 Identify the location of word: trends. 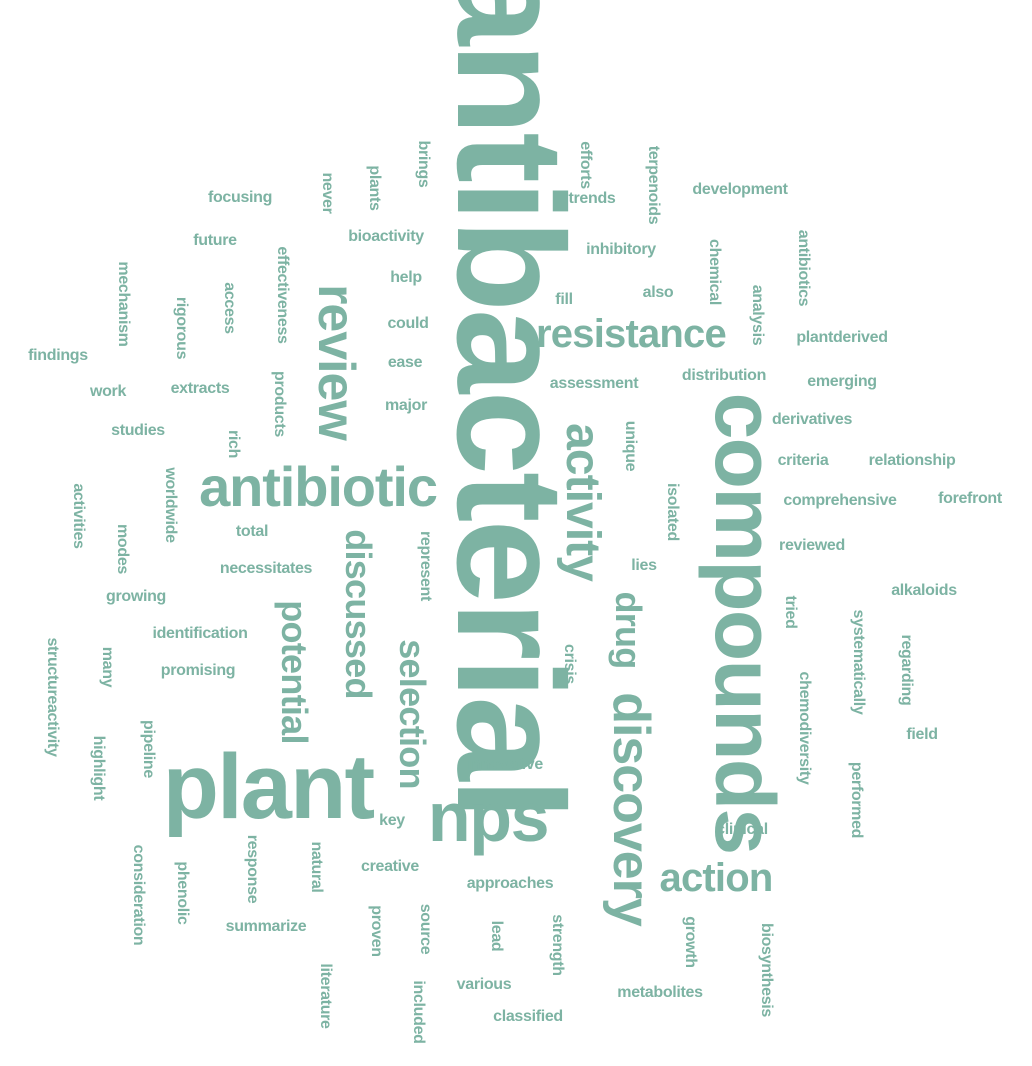
(592, 198).